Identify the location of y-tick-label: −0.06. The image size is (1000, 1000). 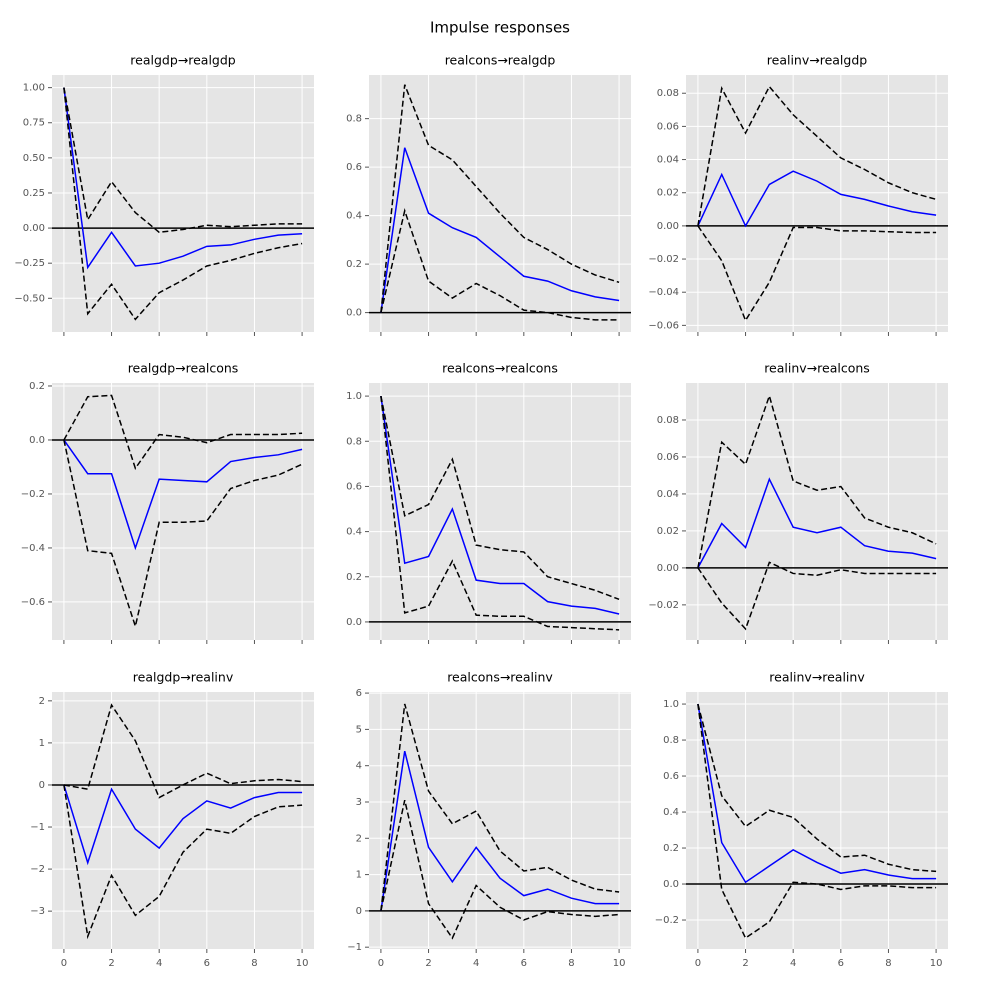
(663, 325).